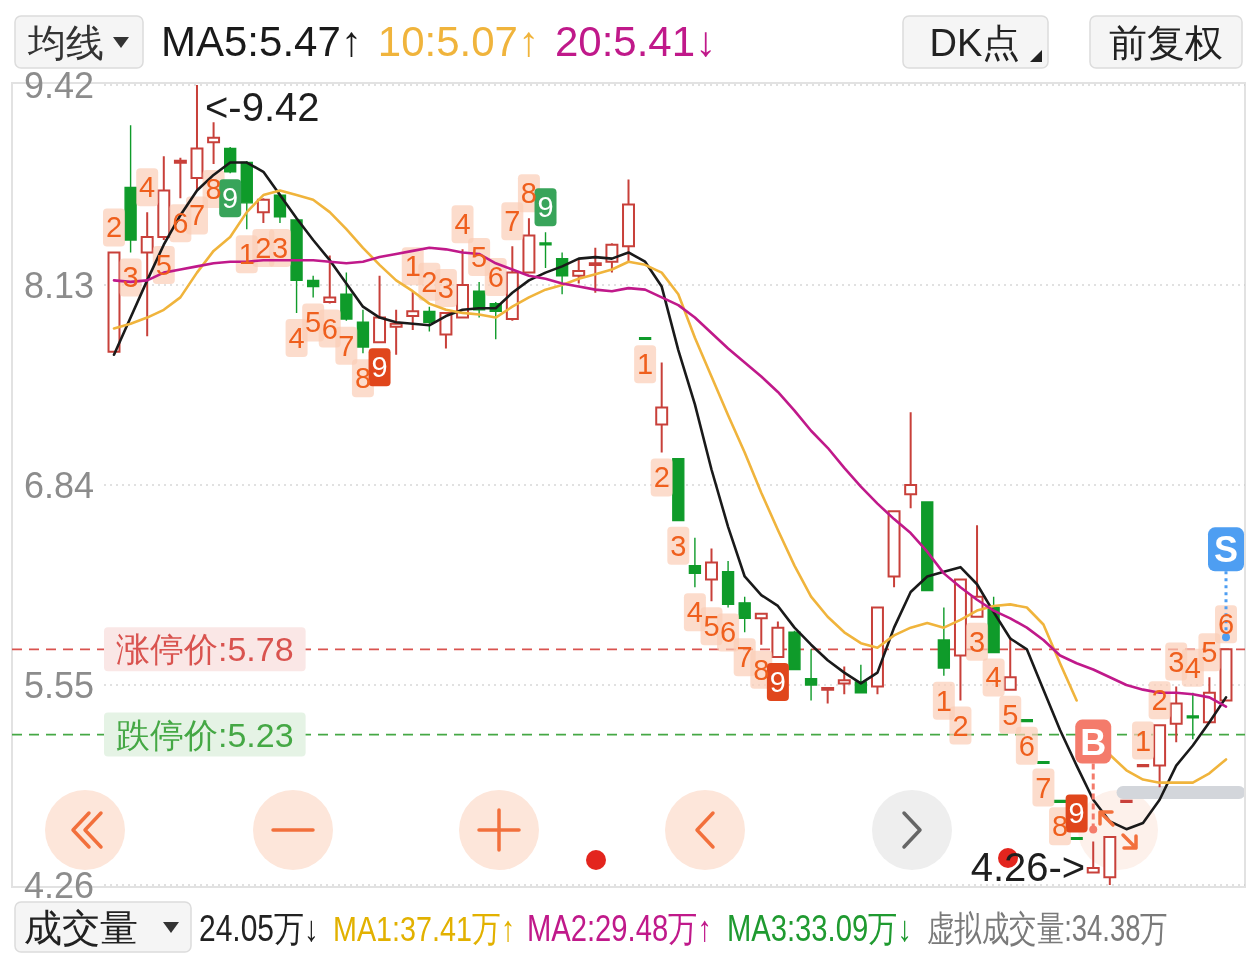 This screenshot has height=956, width=1252. What do you see at coordinates (635, 41) in the screenshot?
I see `text: 20:5.41↓` at bounding box center [635, 41].